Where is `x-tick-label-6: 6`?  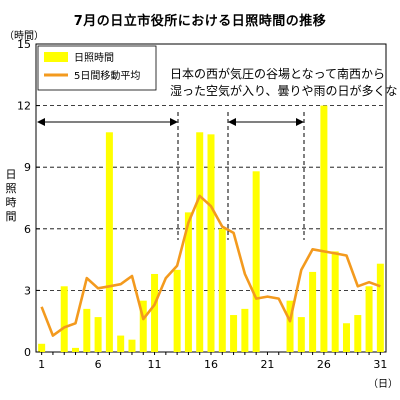 x-tick-label-6: 6 is located at coordinates (98, 364).